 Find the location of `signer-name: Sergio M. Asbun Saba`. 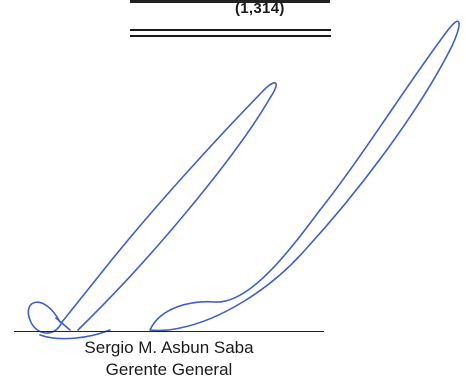

signer-name: Sergio M. Asbun Saba is located at coordinates (169, 347).